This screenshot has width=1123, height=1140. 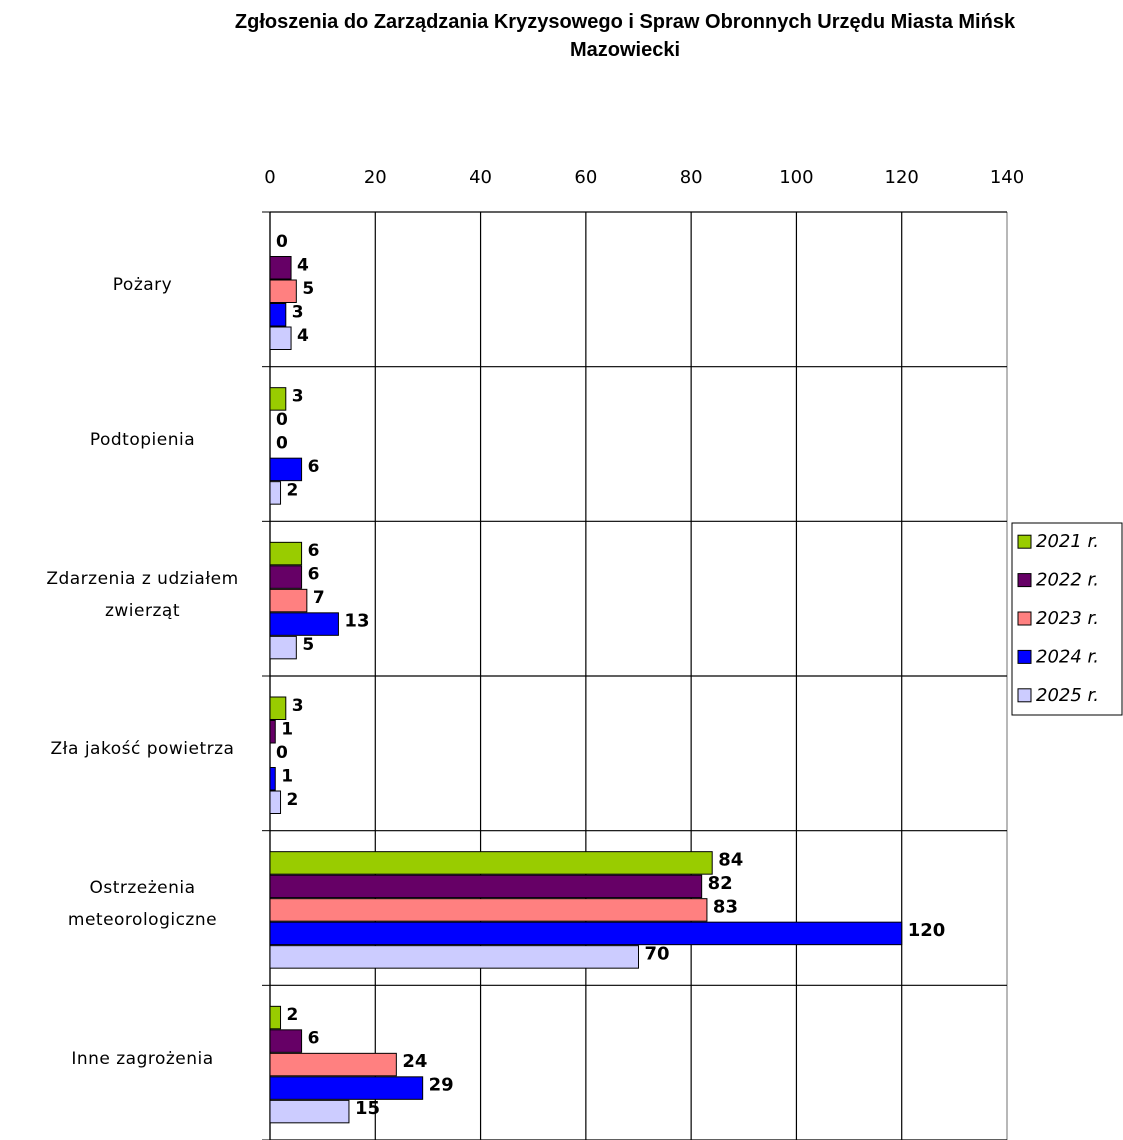 What do you see at coordinates (1067, 580) in the screenshot?
I see `legend-label: 2022 r.` at bounding box center [1067, 580].